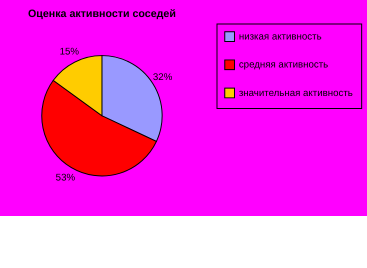 This screenshot has width=367, height=268. What do you see at coordinates (295, 93) in the screenshot?
I see `legend-label: значительная активность` at bounding box center [295, 93].